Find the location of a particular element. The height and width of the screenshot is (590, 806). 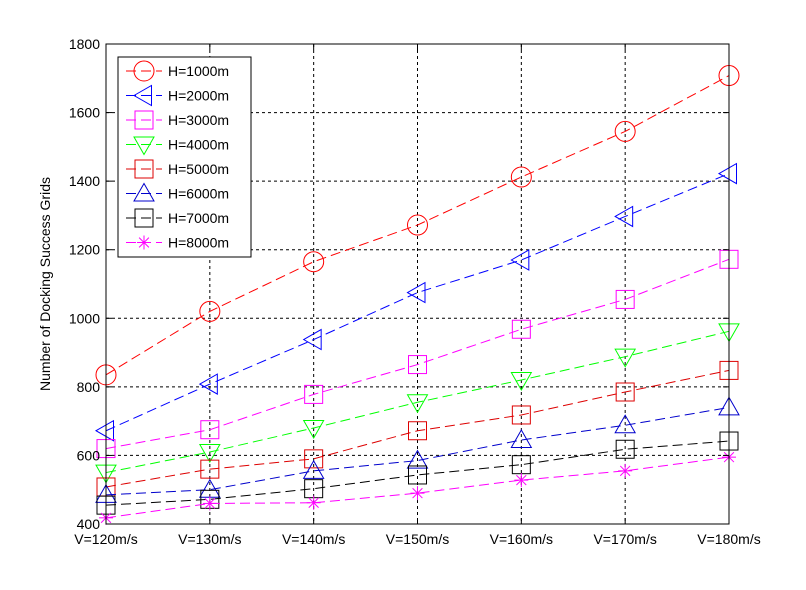

data-point-H=1000m-1 is located at coordinates (210, 311).